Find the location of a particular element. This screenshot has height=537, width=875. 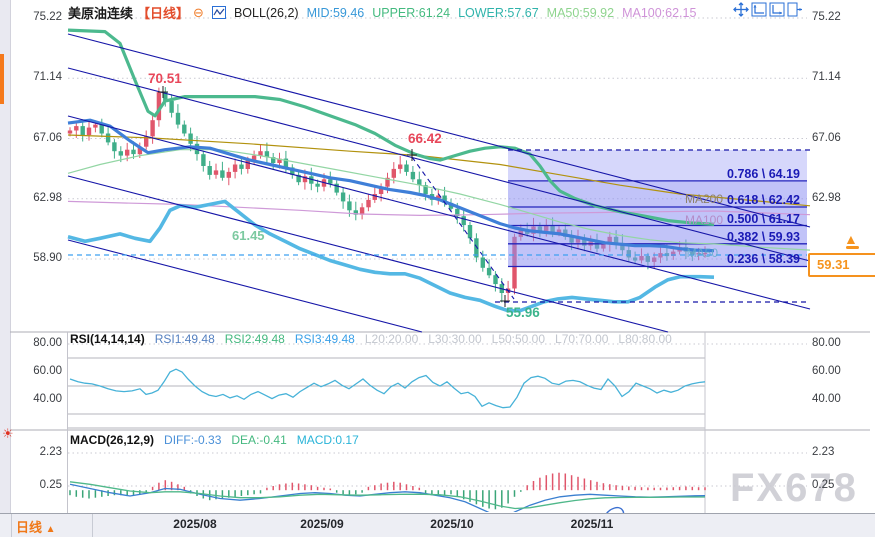

ma50-tag: MA50 is located at coordinates (702, 253).